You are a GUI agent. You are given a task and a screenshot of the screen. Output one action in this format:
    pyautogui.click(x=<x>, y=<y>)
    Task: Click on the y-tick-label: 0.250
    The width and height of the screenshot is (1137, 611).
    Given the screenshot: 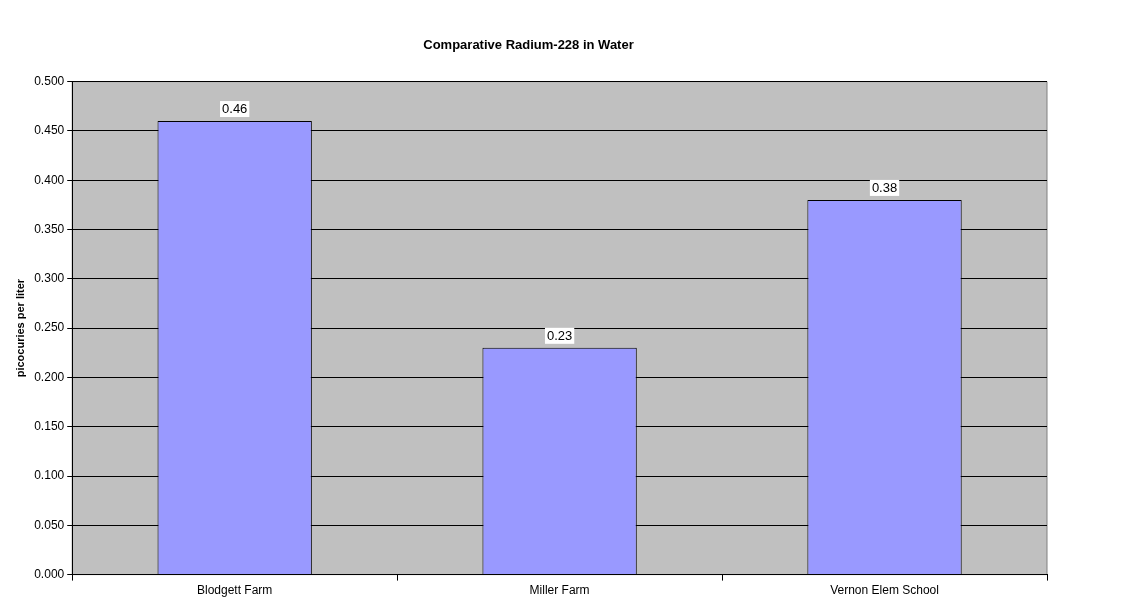 What is the action you would take?
    pyautogui.click(x=49, y=327)
    